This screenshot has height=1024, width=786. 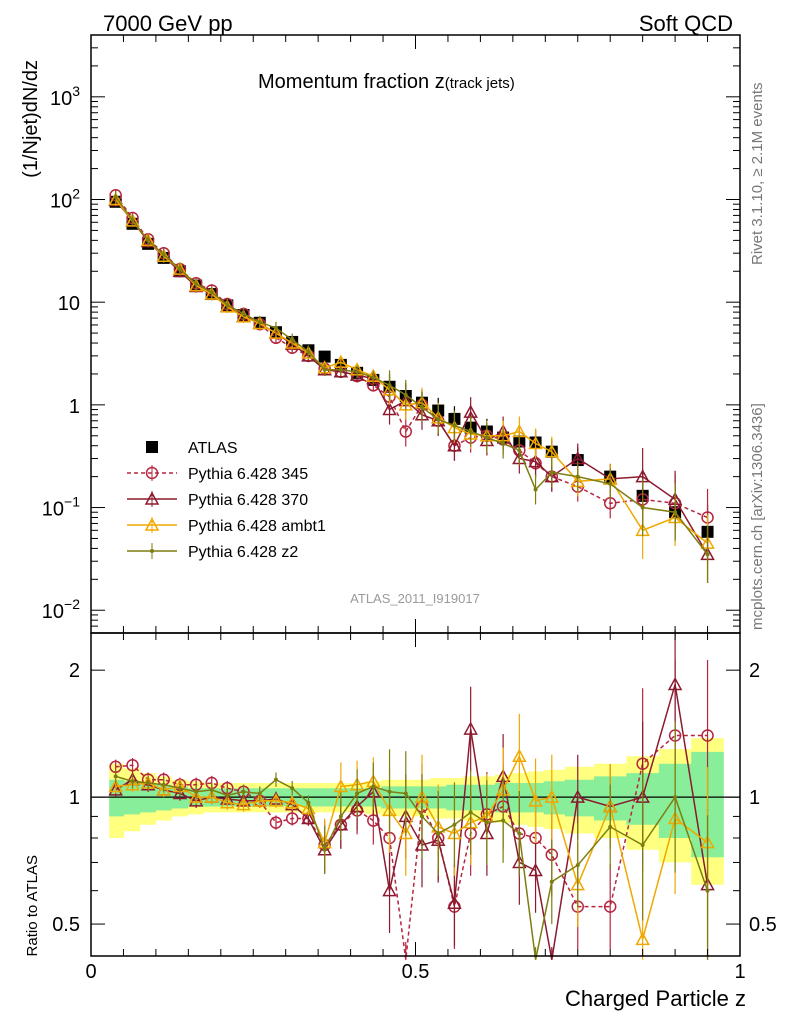 I want to click on legend-item-4: Pythia 6.428 z2, so click(x=212, y=552).